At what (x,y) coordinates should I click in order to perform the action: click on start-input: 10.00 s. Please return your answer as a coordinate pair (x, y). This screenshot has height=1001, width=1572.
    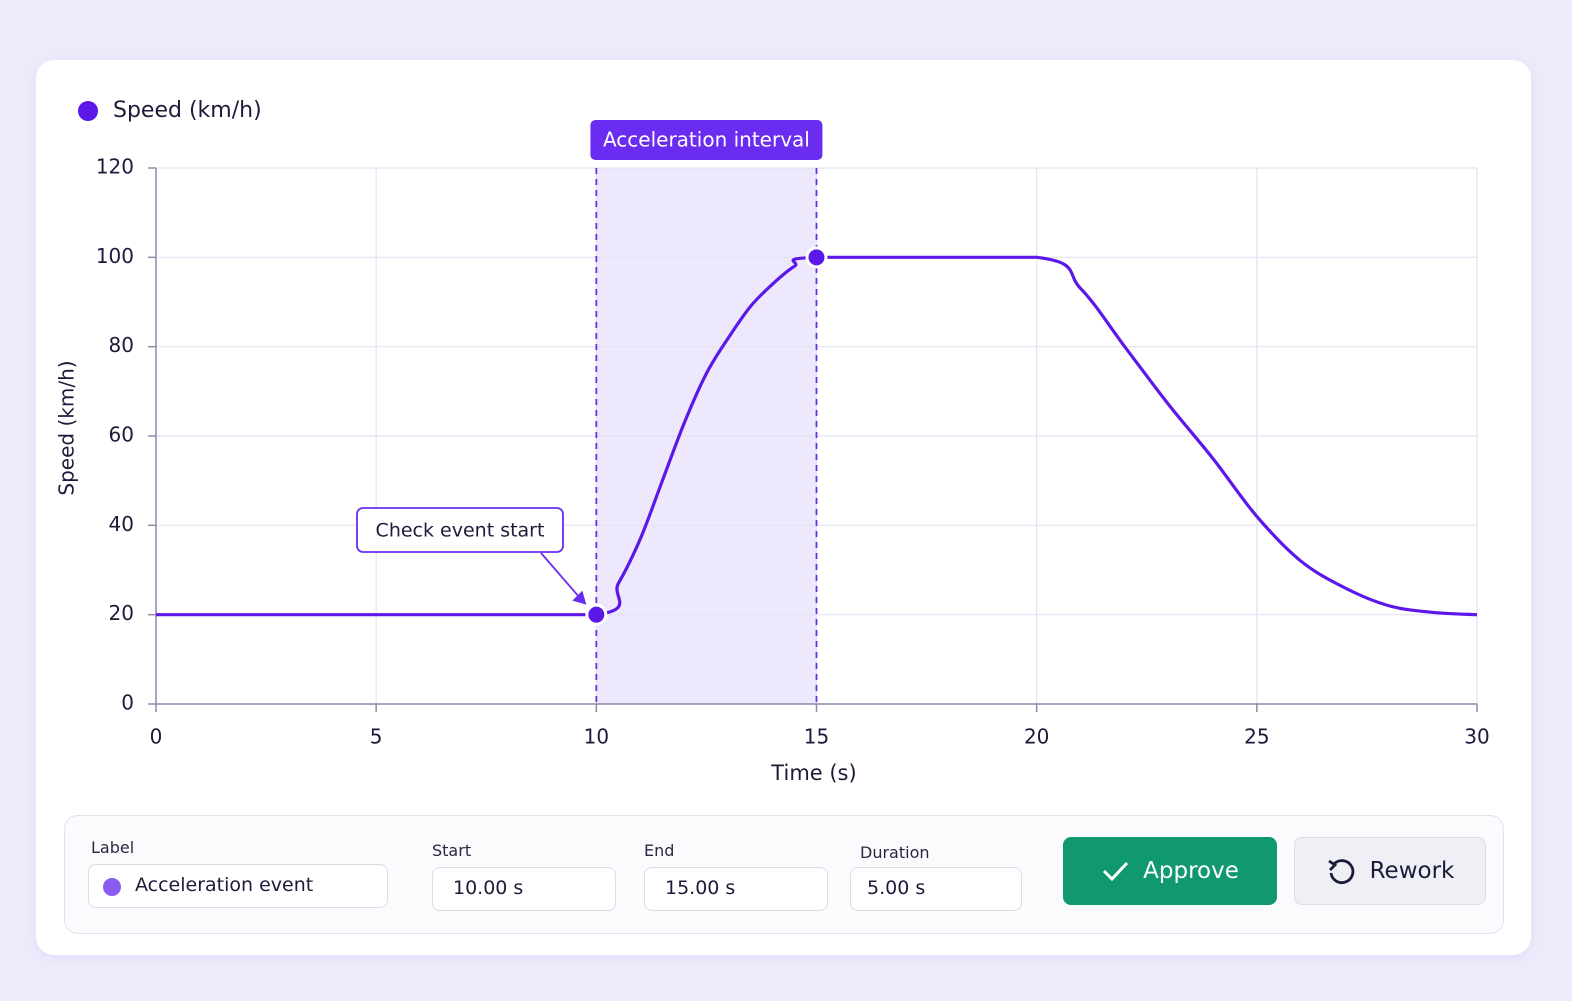
    Looking at the image, I should click on (524, 889).